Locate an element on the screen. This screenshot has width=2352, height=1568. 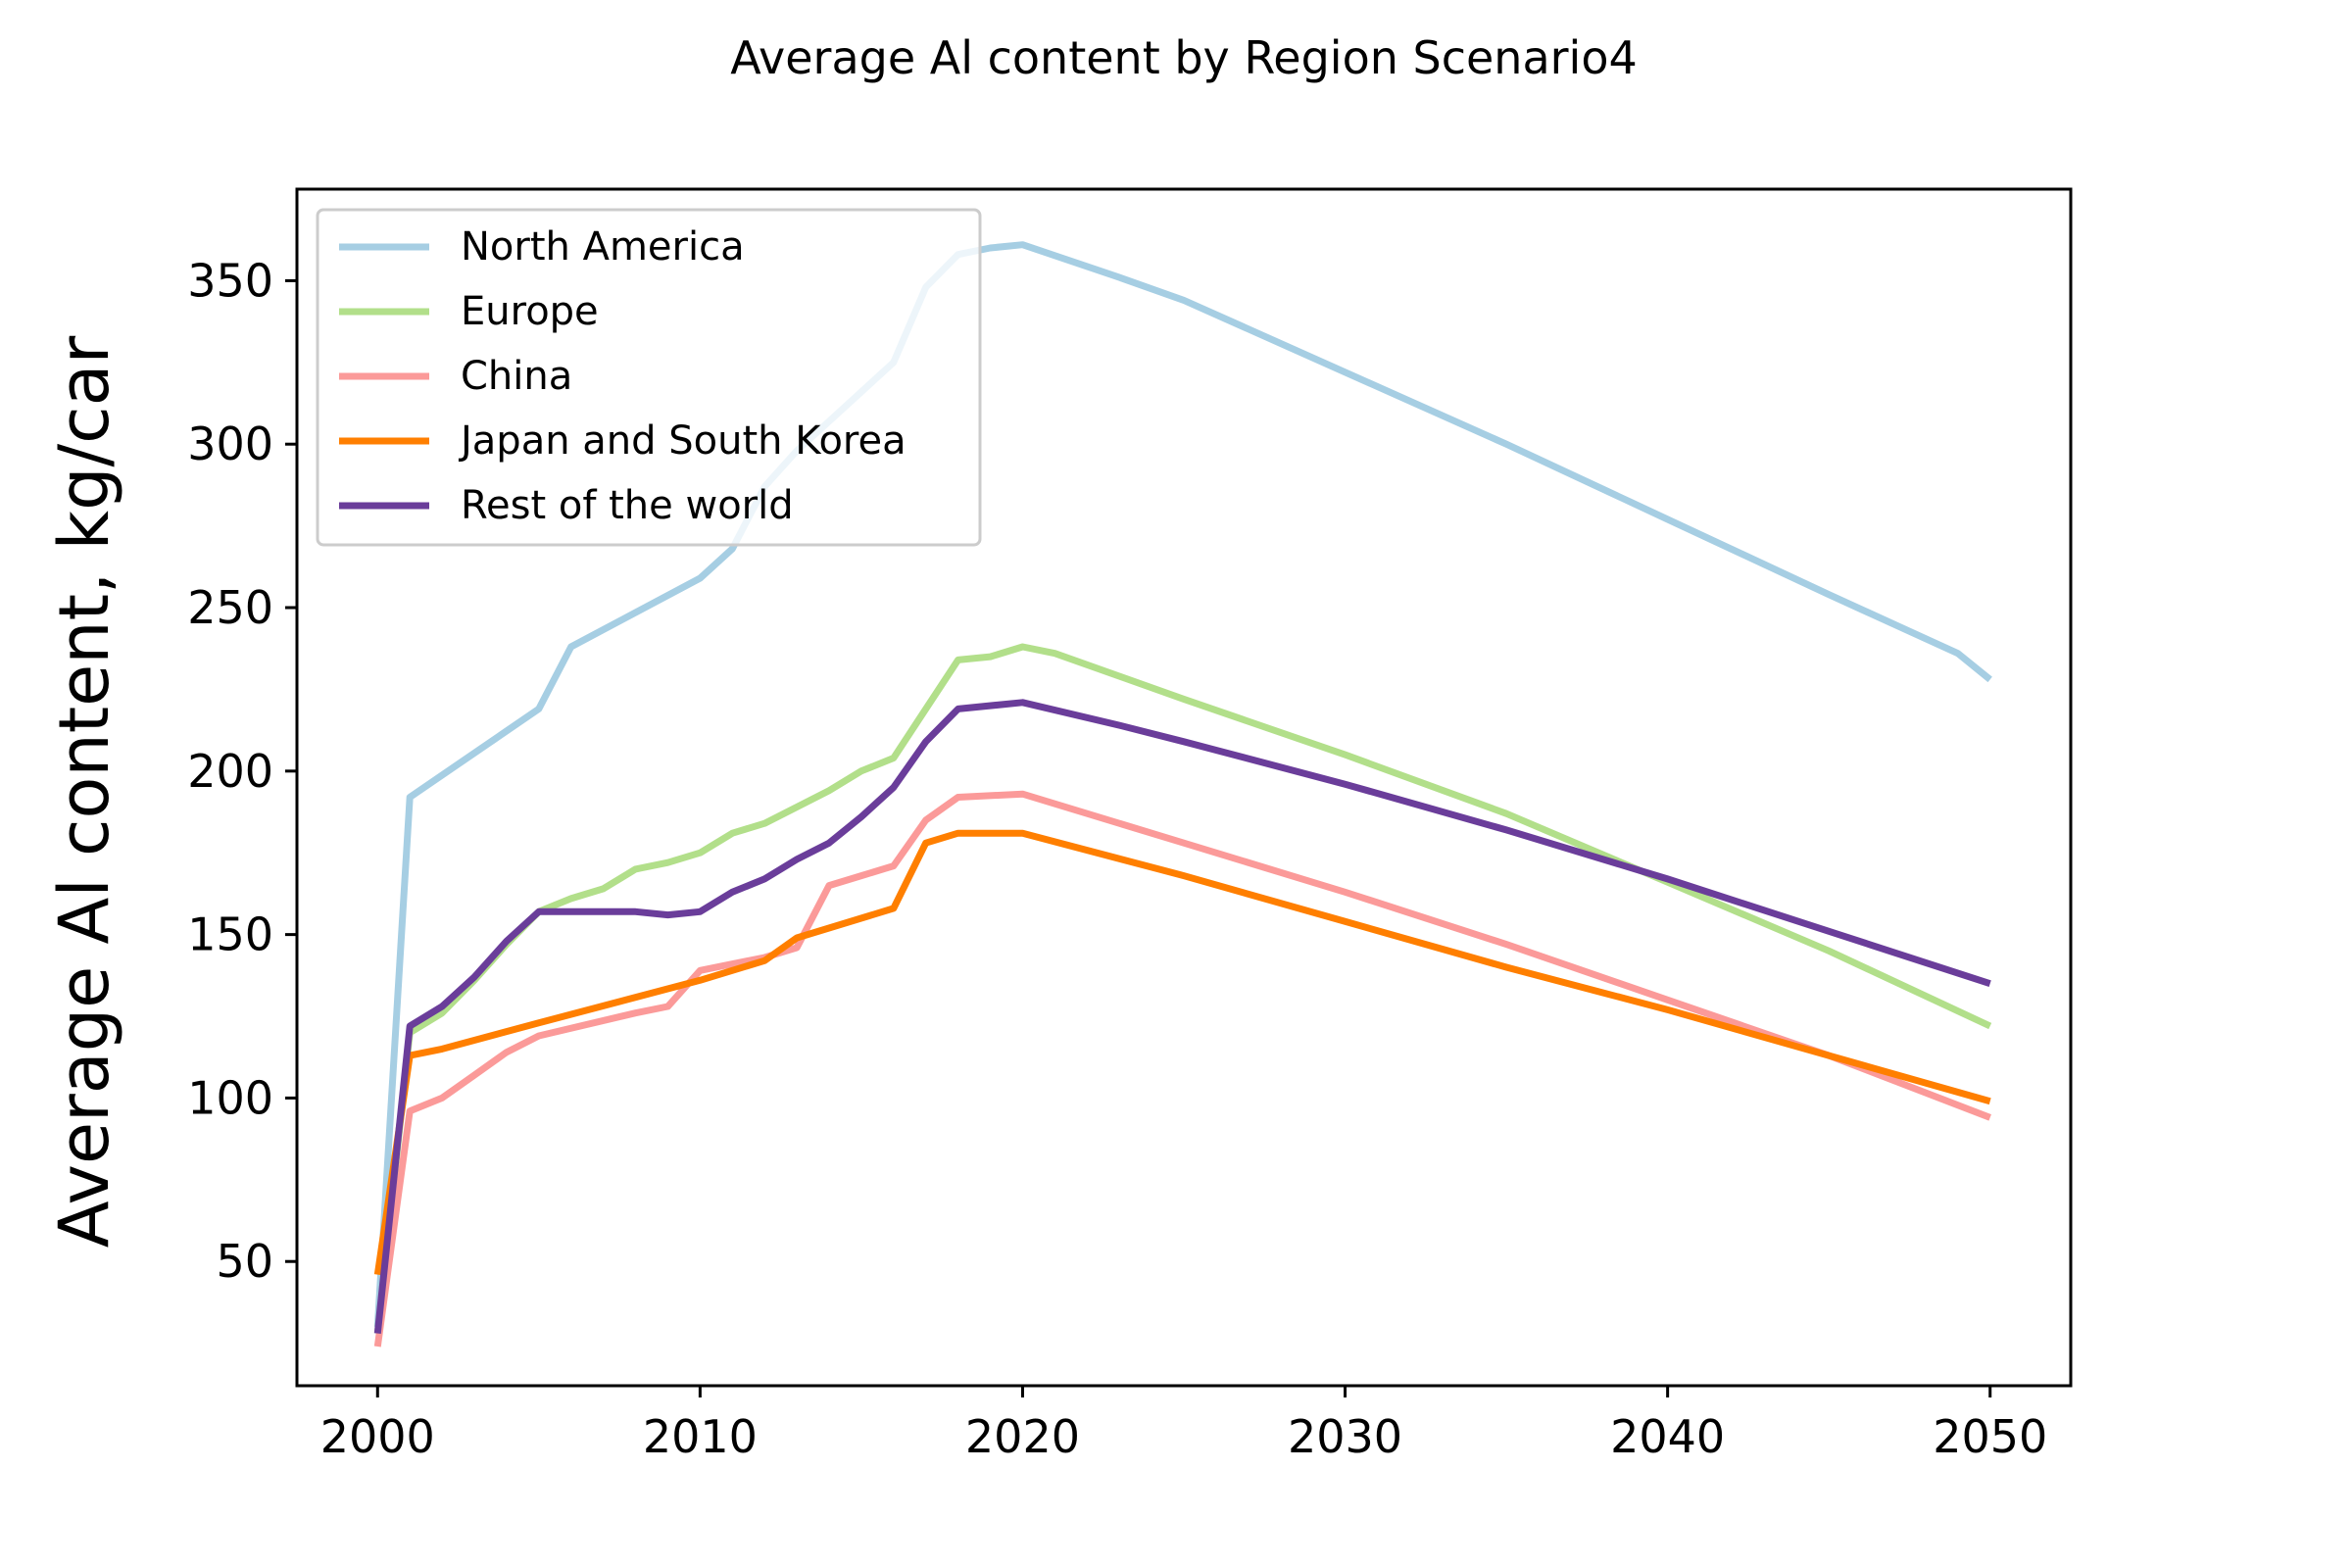
legend-label: North America is located at coordinates (603, 247).